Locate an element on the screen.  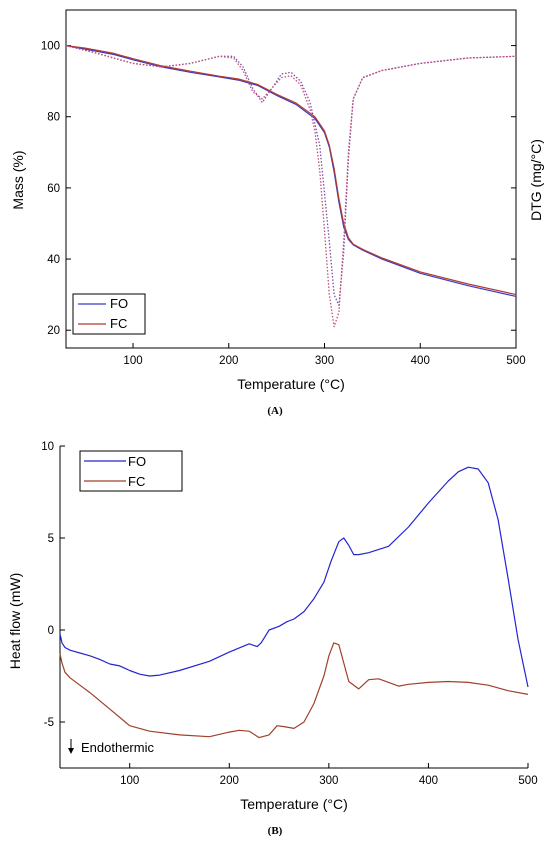
chart-a-y2-axis-label: DTG (mg/°C) is located at coordinates (536, 180).